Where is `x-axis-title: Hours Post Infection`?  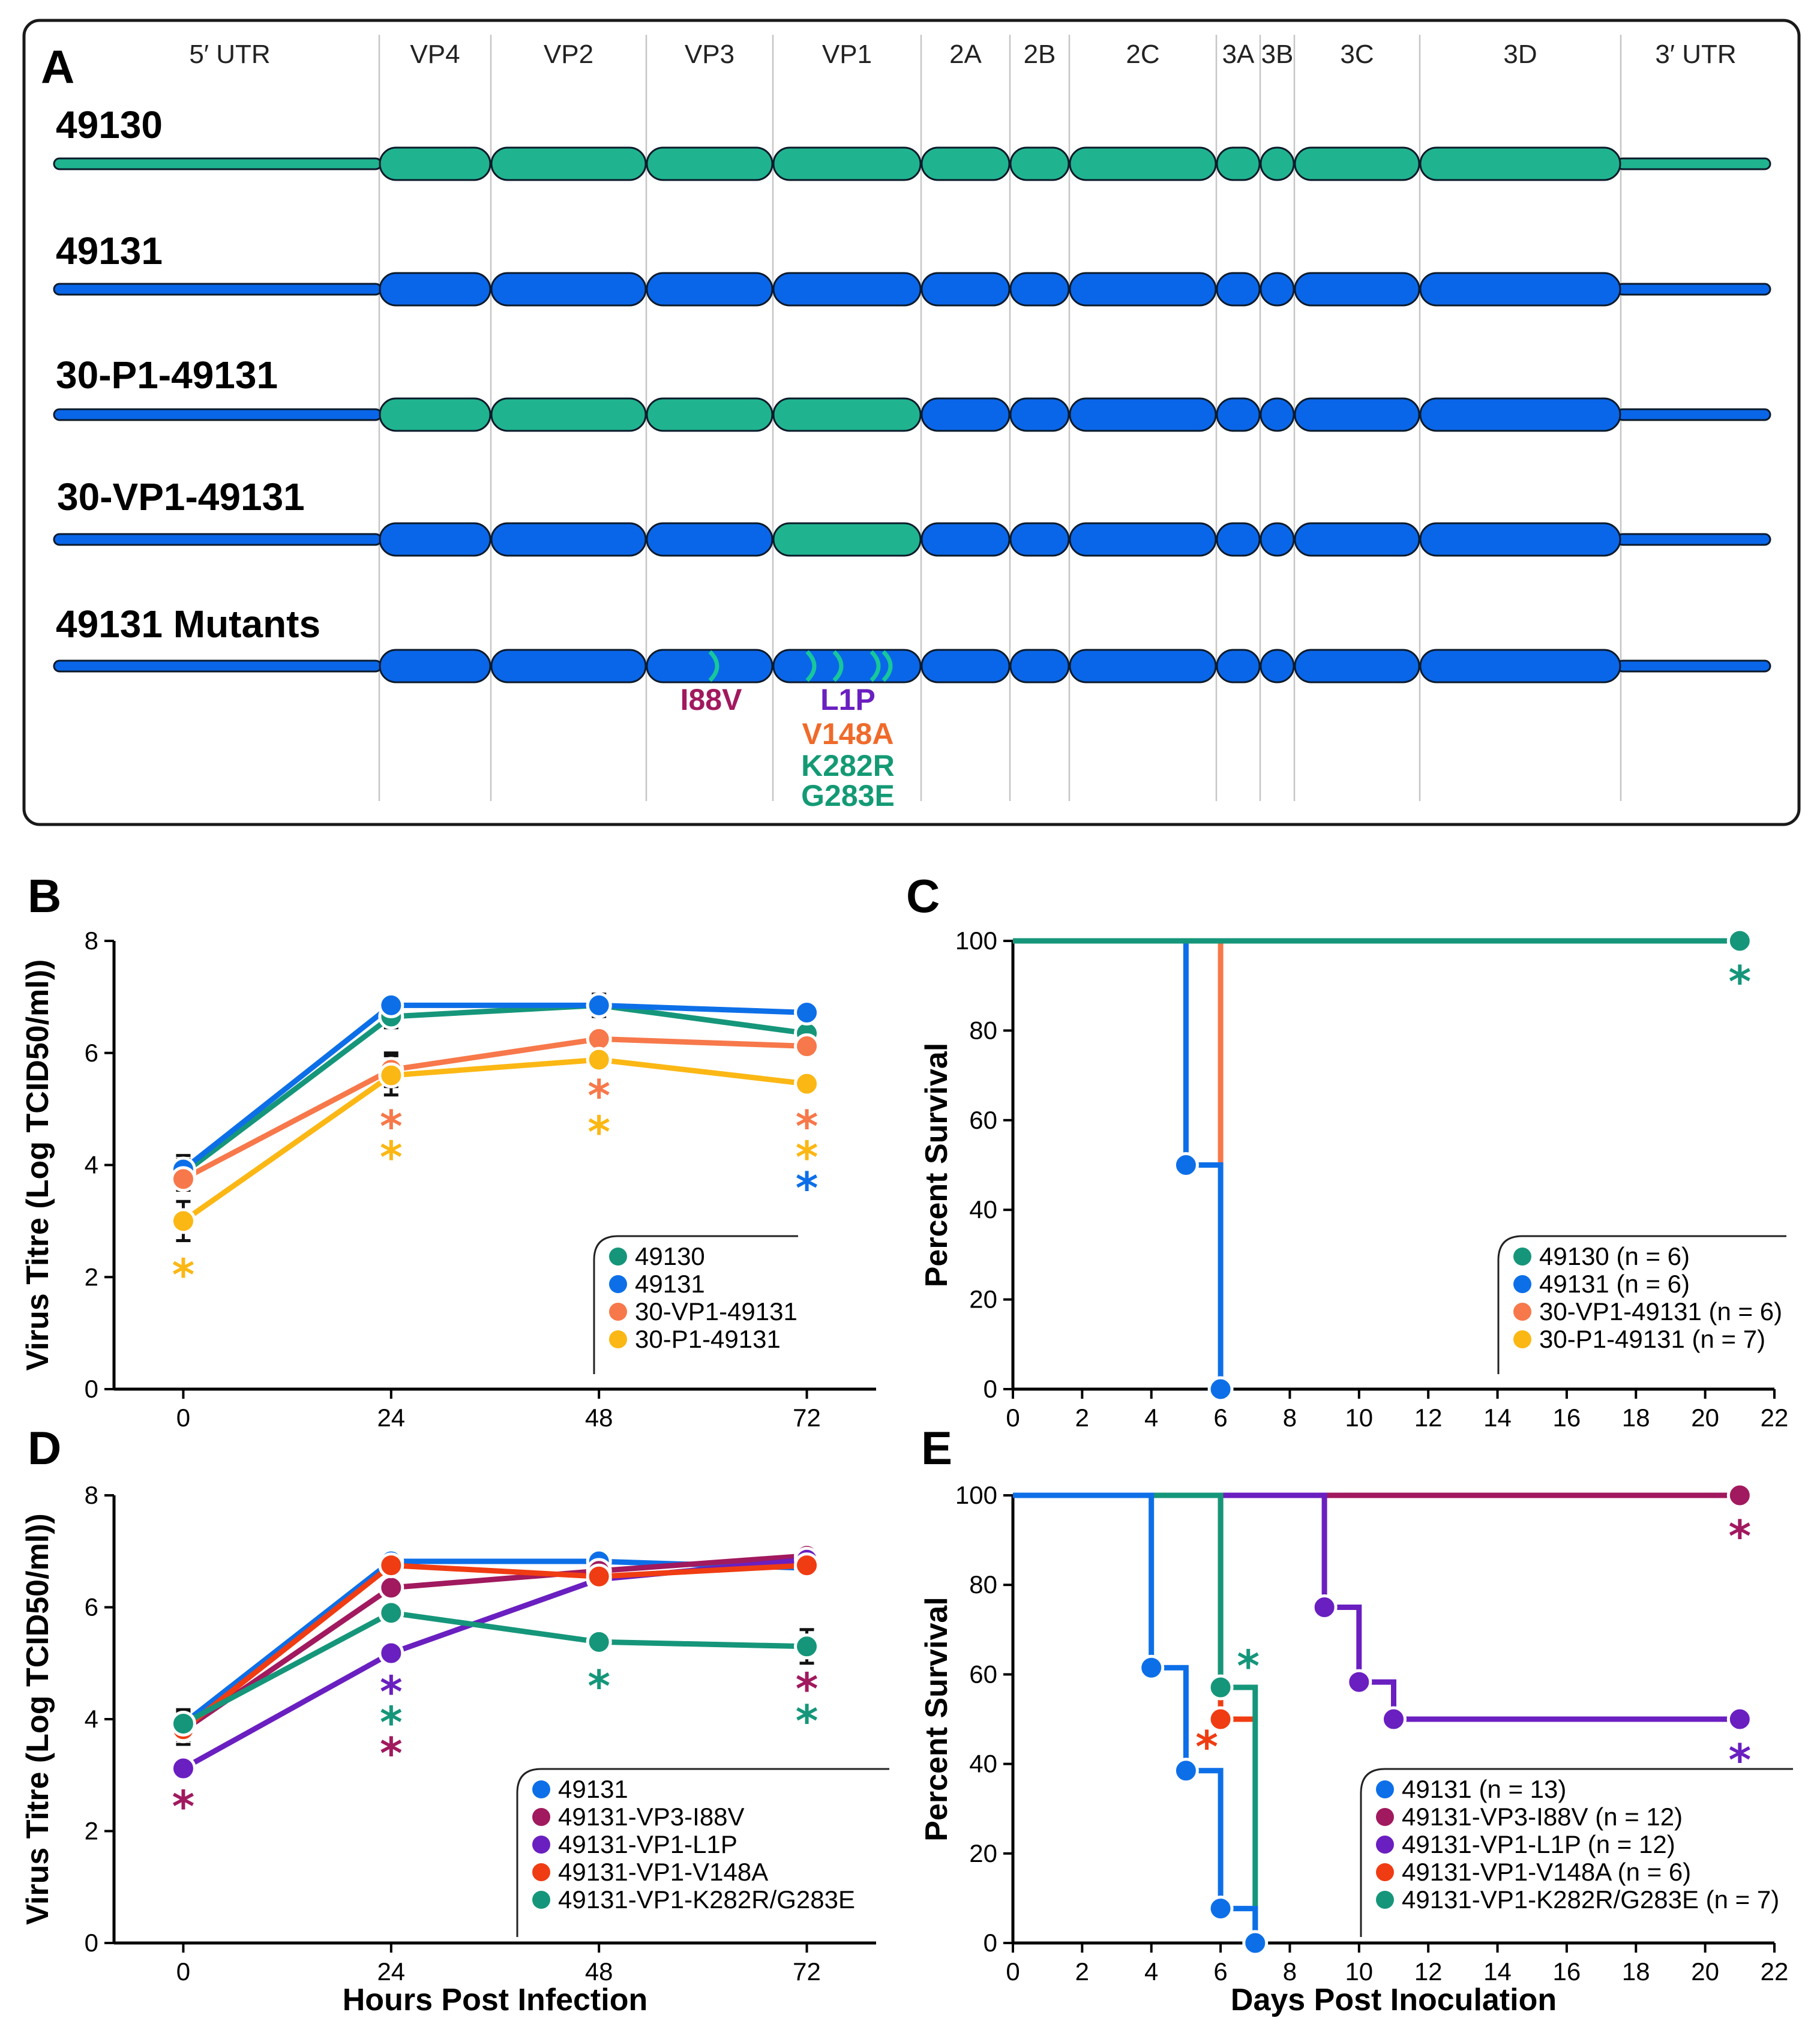 x-axis-title: Hours Post Infection is located at coordinates (495, 2000).